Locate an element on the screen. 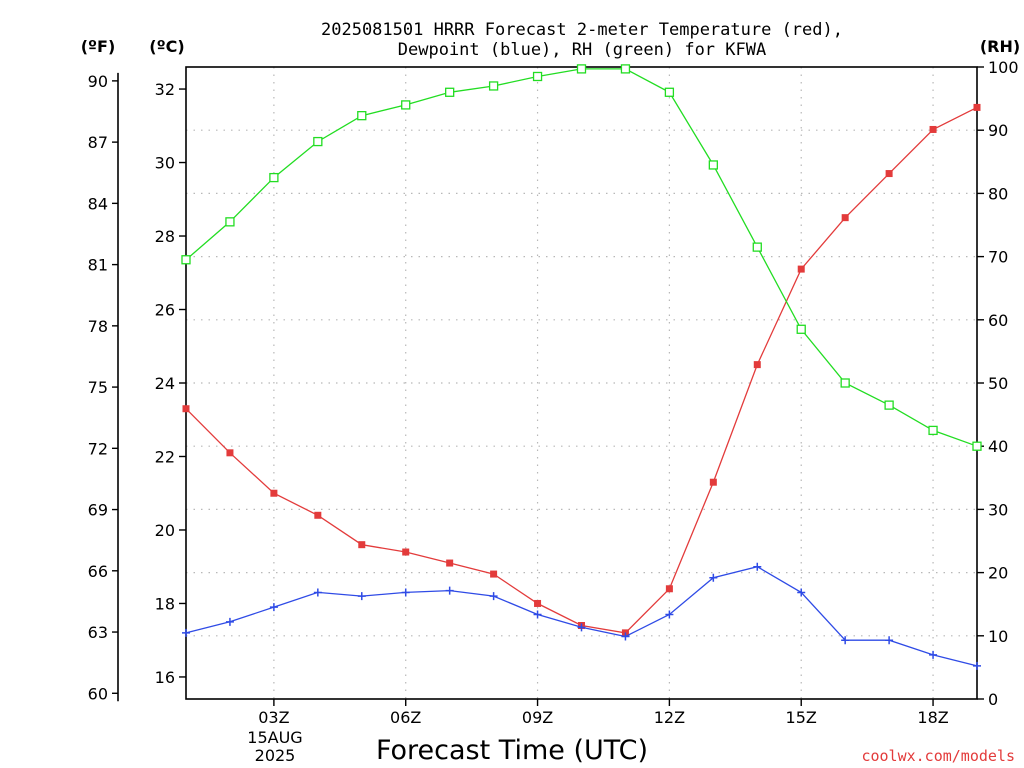  fahrenheit-tick-label: 81 is located at coordinates (98, 265).